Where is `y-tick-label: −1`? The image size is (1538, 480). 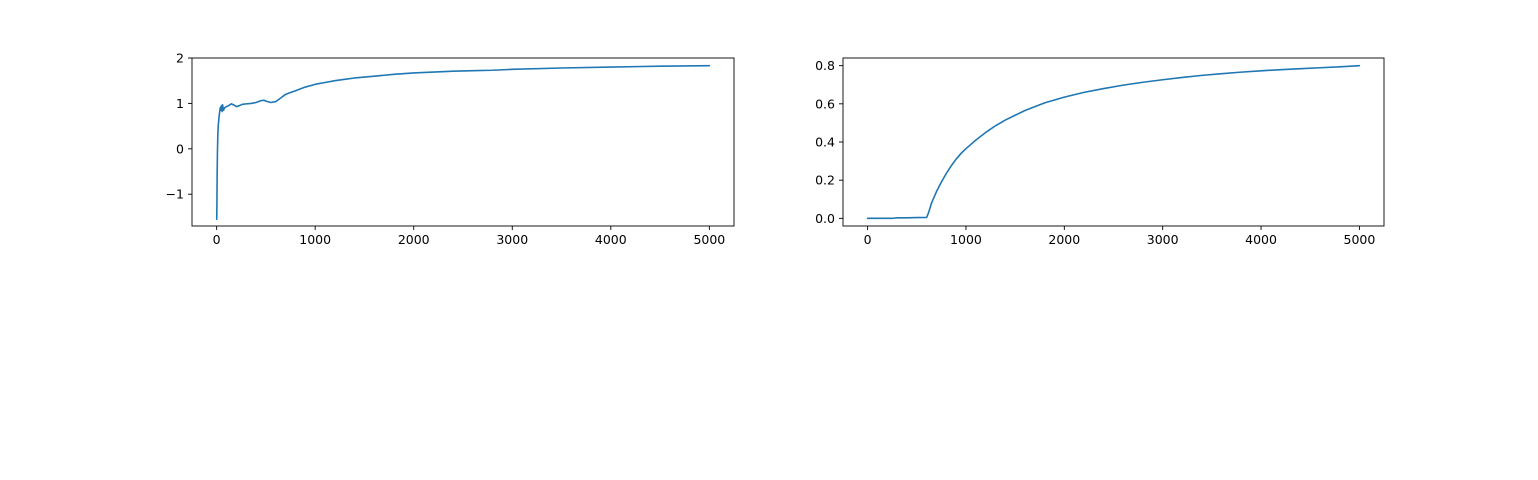
y-tick-label: −1 is located at coordinates (175, 194).